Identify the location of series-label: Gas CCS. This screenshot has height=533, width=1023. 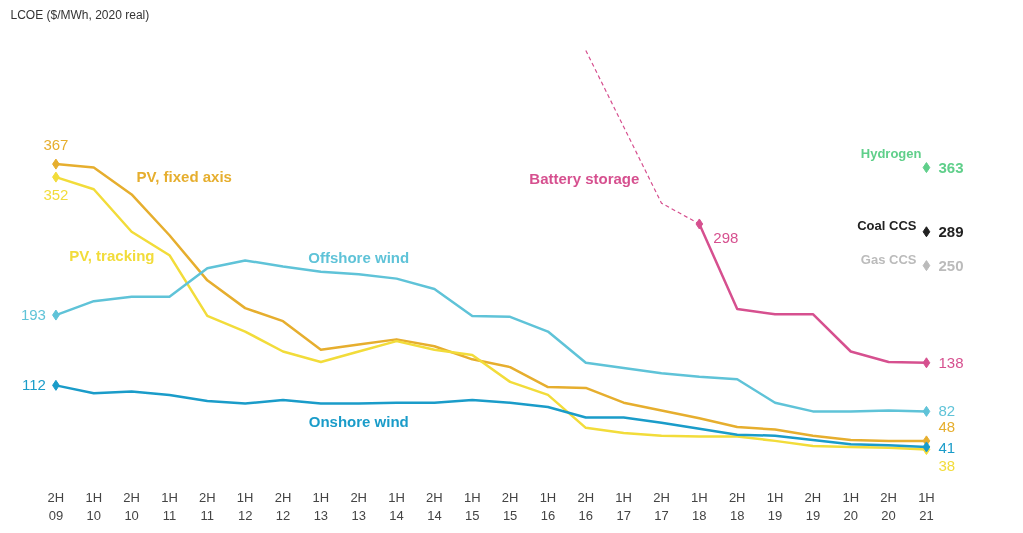
(888, 260).